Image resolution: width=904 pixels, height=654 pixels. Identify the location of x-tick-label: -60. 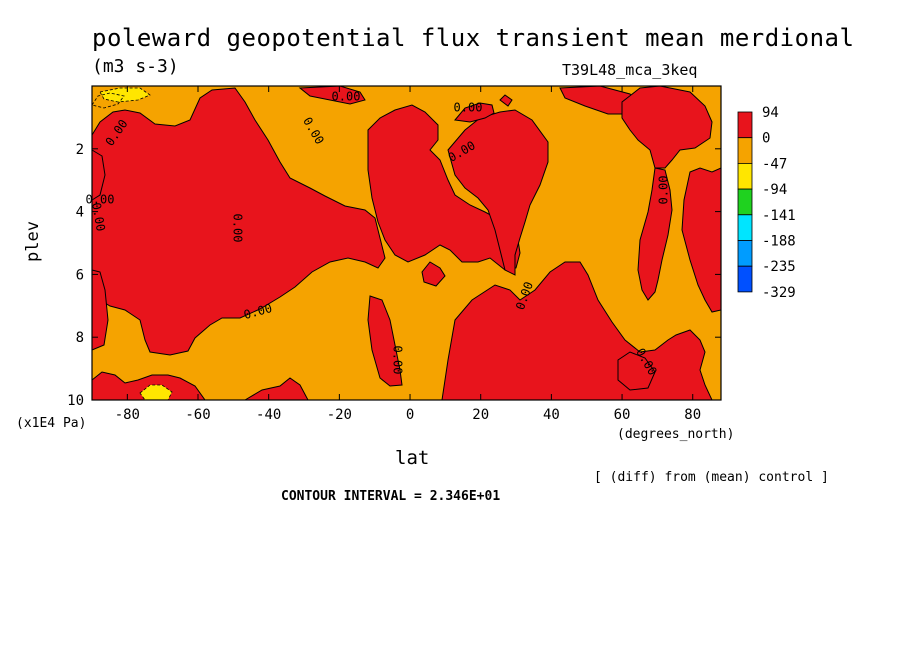
(197, 415).